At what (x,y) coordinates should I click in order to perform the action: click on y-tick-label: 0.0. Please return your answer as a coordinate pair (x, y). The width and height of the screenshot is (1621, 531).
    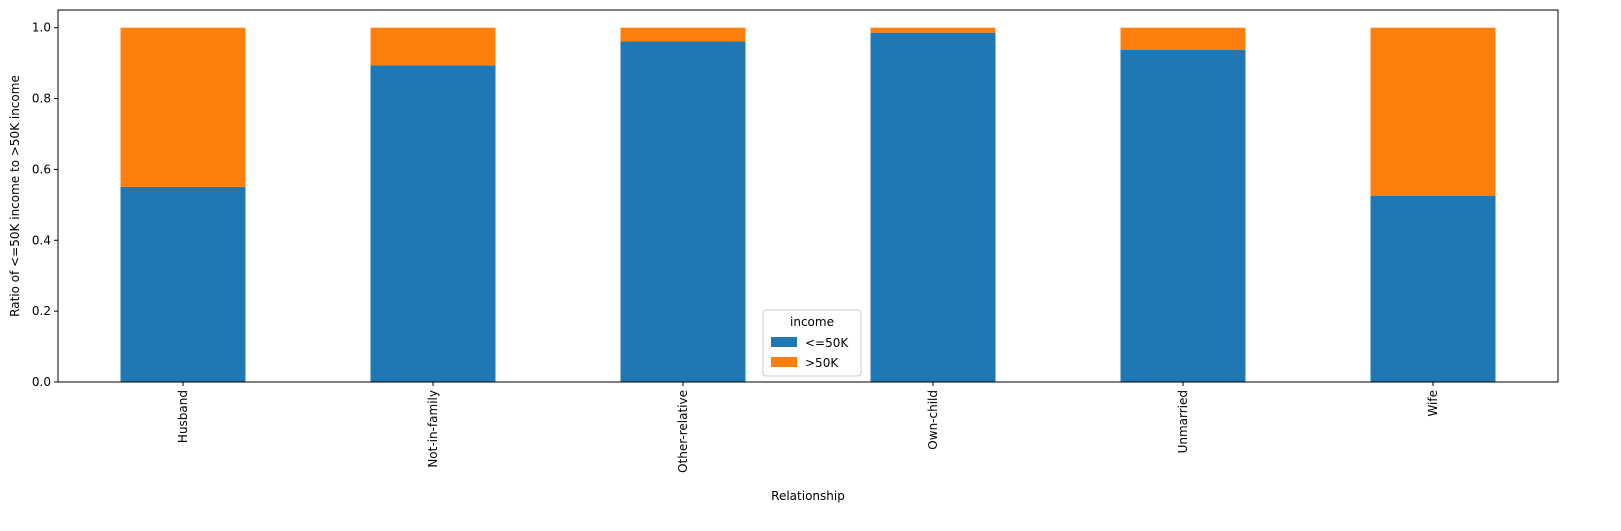
    Looking at the image, I should click on (41, 382).